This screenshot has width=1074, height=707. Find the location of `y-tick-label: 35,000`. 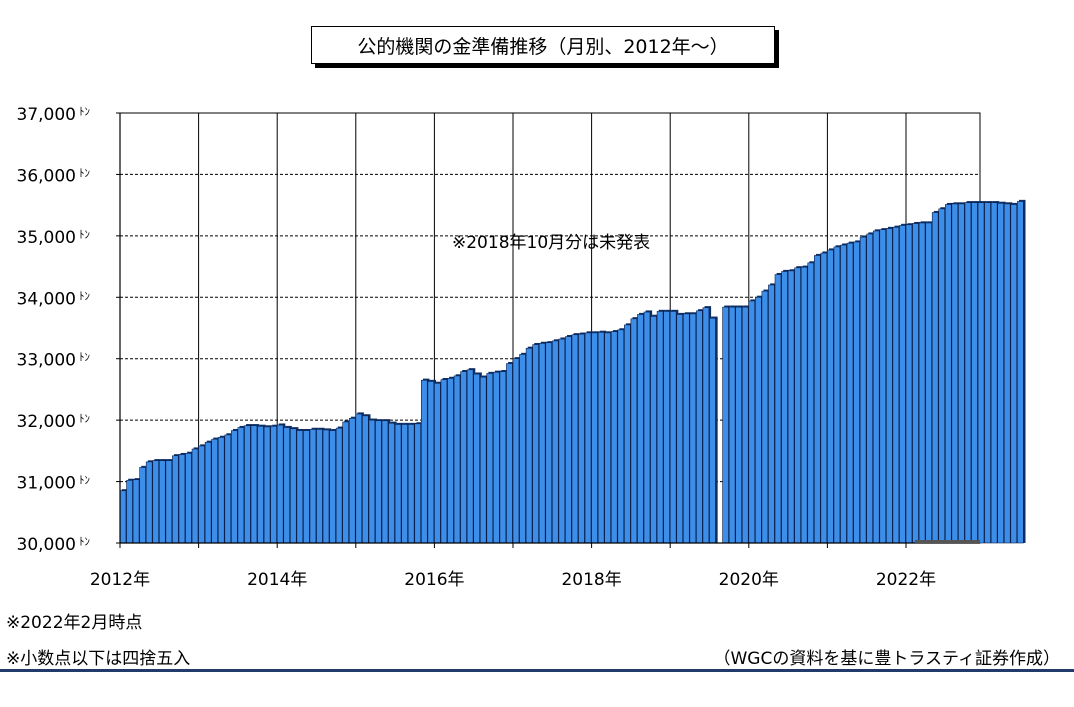

y-tick-label: 35,000 is located at coordinates (46, 238).